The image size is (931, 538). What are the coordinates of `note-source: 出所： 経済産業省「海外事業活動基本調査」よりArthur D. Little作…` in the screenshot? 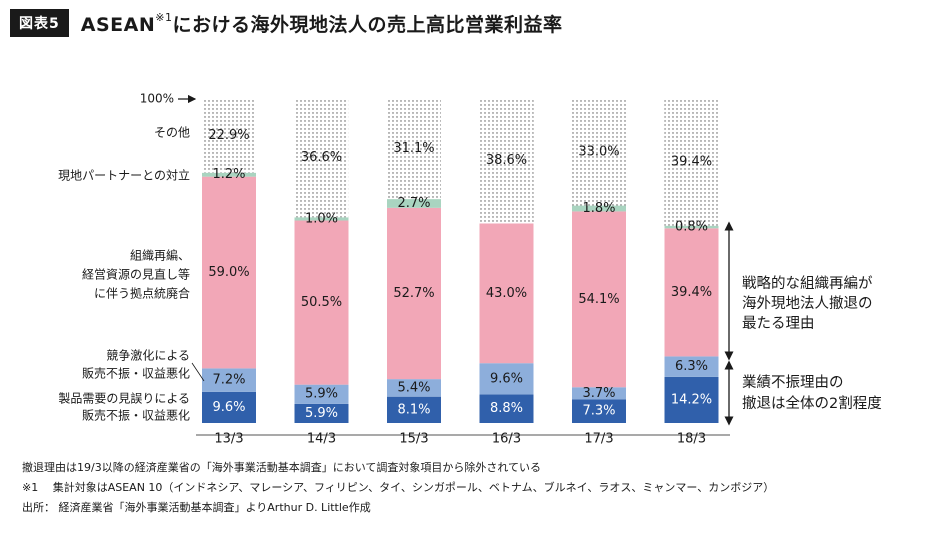 It's located at (196, 507).